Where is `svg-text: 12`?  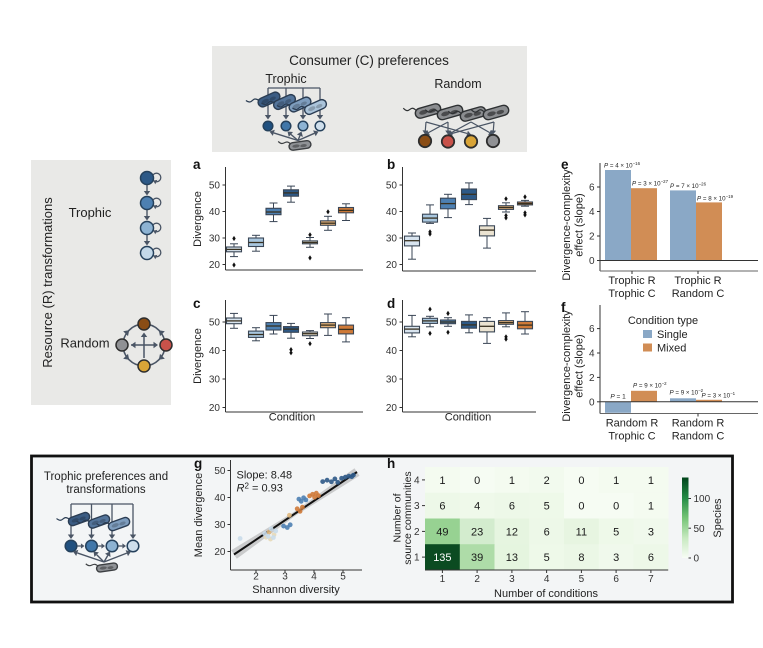
svg-text: 12 is located at coordinates (512, 532).